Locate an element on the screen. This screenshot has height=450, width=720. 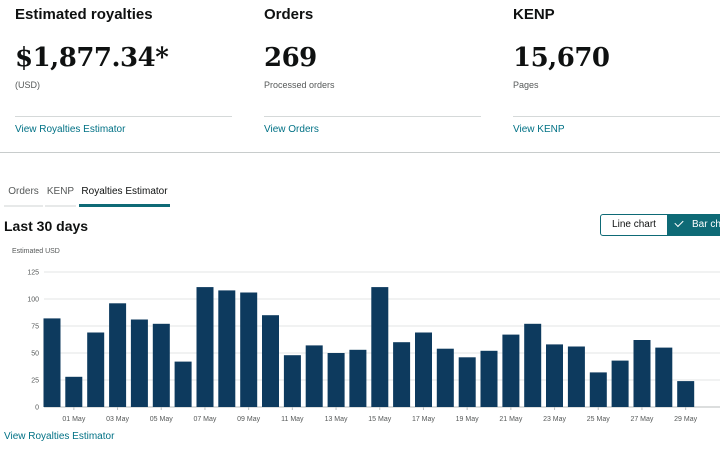
y-tick-label: 50 is located at coordinates (35, 354).